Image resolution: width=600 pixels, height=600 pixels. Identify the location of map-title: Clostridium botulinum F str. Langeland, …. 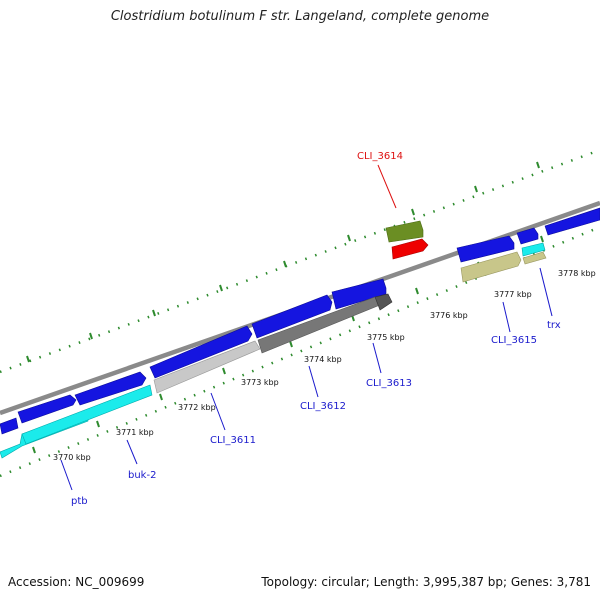
(300, 16).